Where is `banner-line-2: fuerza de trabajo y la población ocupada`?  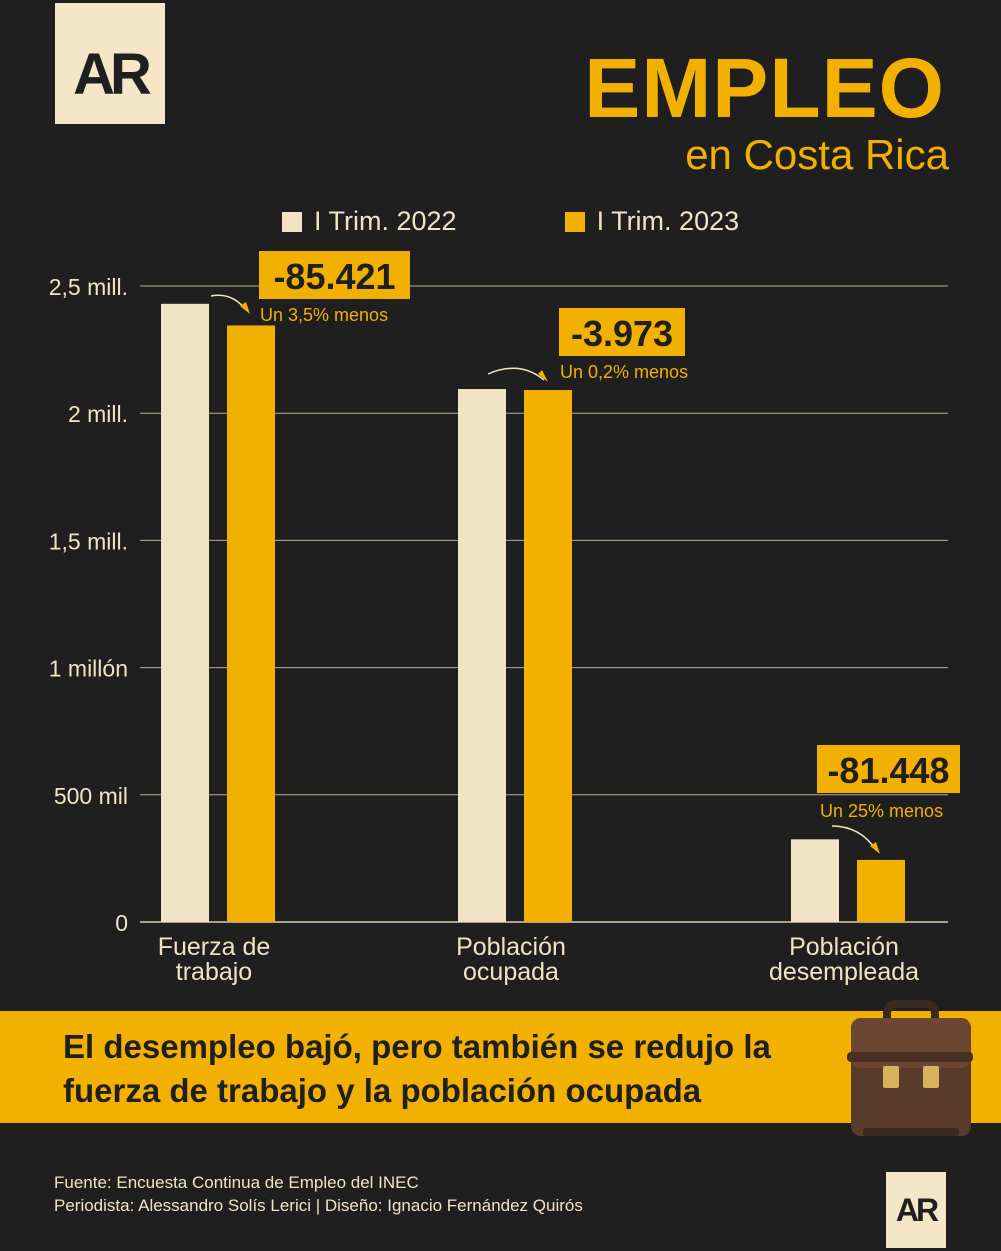 banner-line-2: fuerza de trabajo y la población ocupada is located at coordinates (382, 1090).